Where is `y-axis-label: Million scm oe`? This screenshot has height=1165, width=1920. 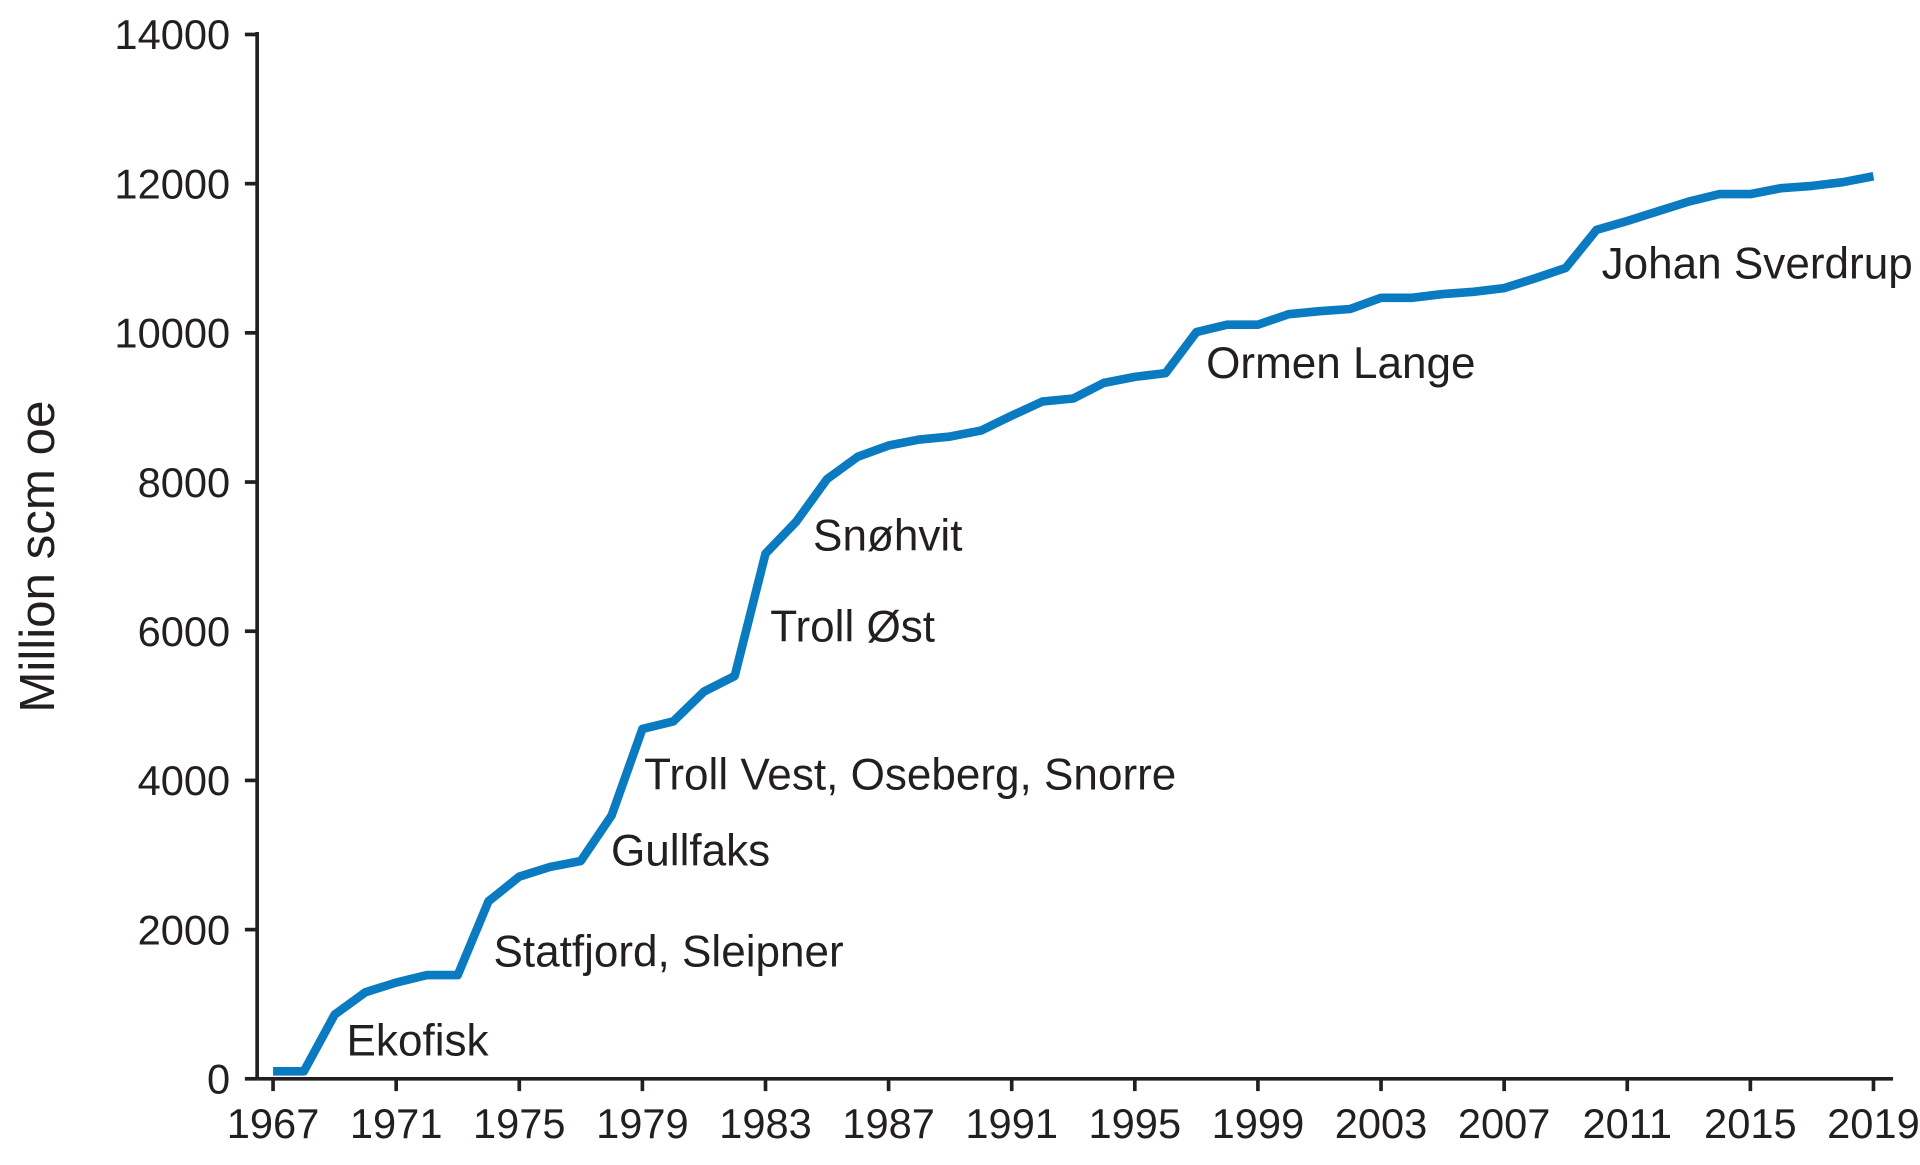
y-axis-label: Million scm oe is located at coordinates (38, 557).